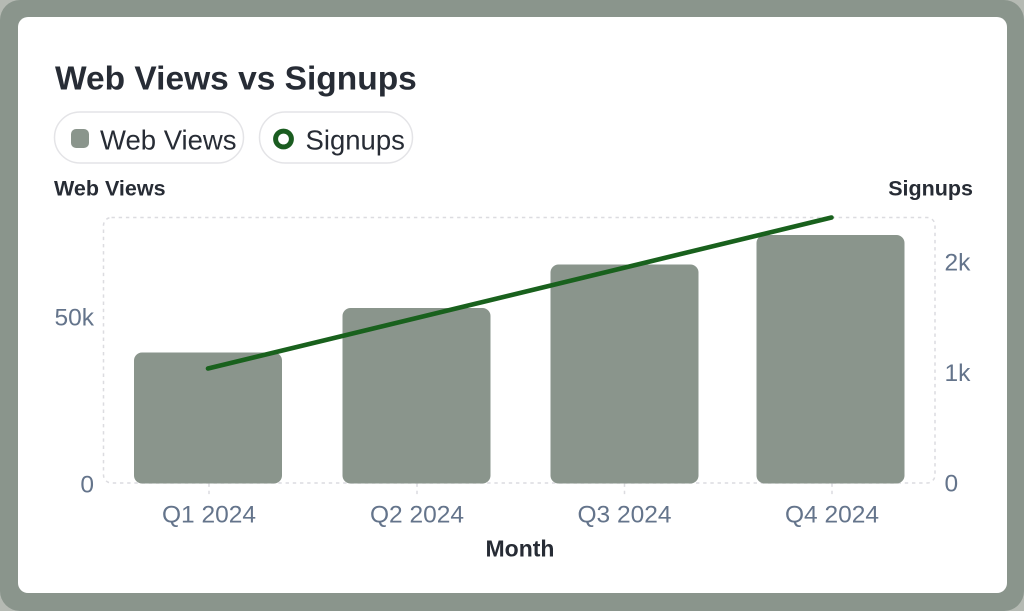  I want to click on svg-text: Q3 2024, so click(625, 515).